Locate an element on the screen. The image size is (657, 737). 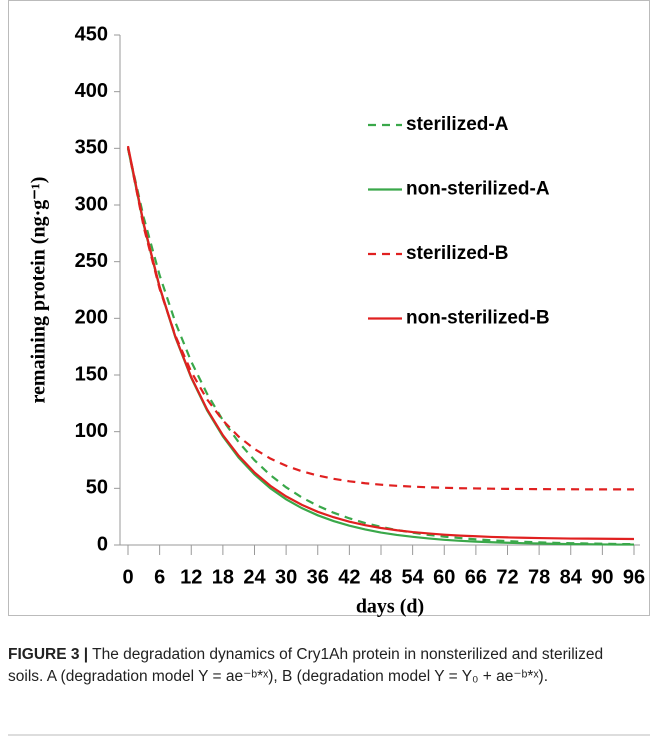
y-tick-label: 50 is located at coordinates (97, 488).